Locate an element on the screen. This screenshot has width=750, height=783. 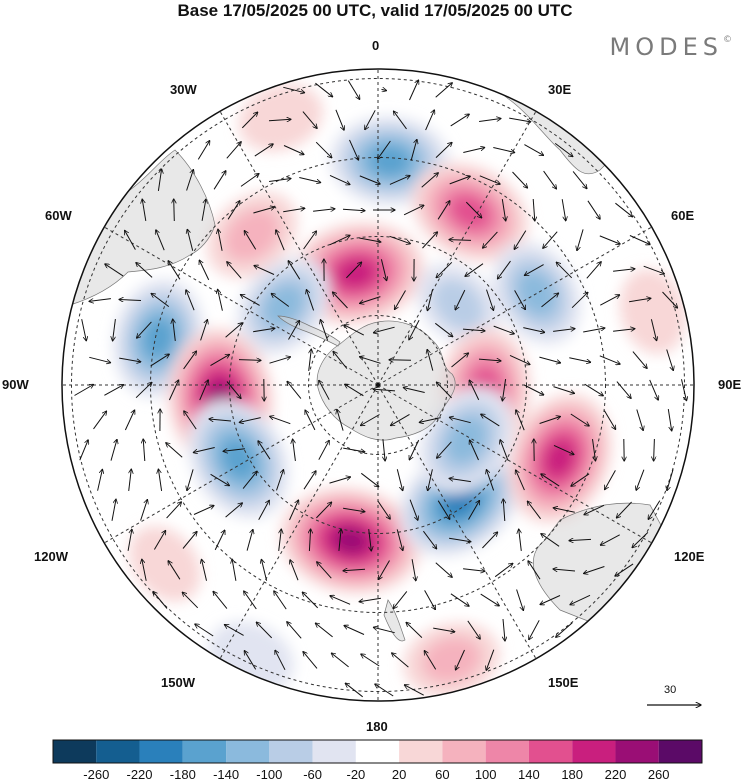
lon-label-30e: 30E is located at coordinates (560, 89).